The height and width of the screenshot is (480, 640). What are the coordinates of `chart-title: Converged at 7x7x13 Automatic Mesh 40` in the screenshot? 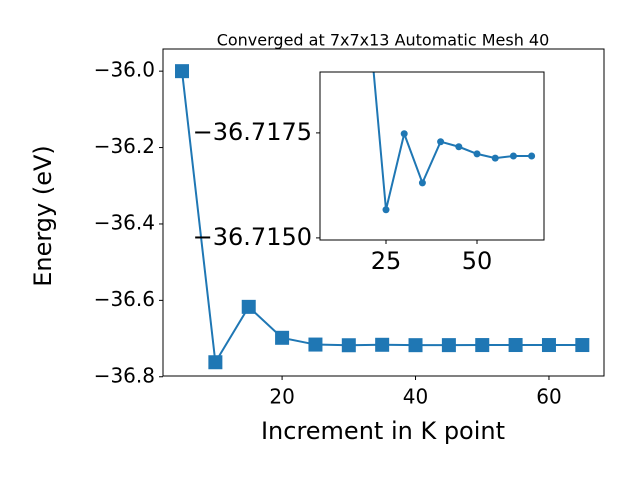 It's located at (383, 40).